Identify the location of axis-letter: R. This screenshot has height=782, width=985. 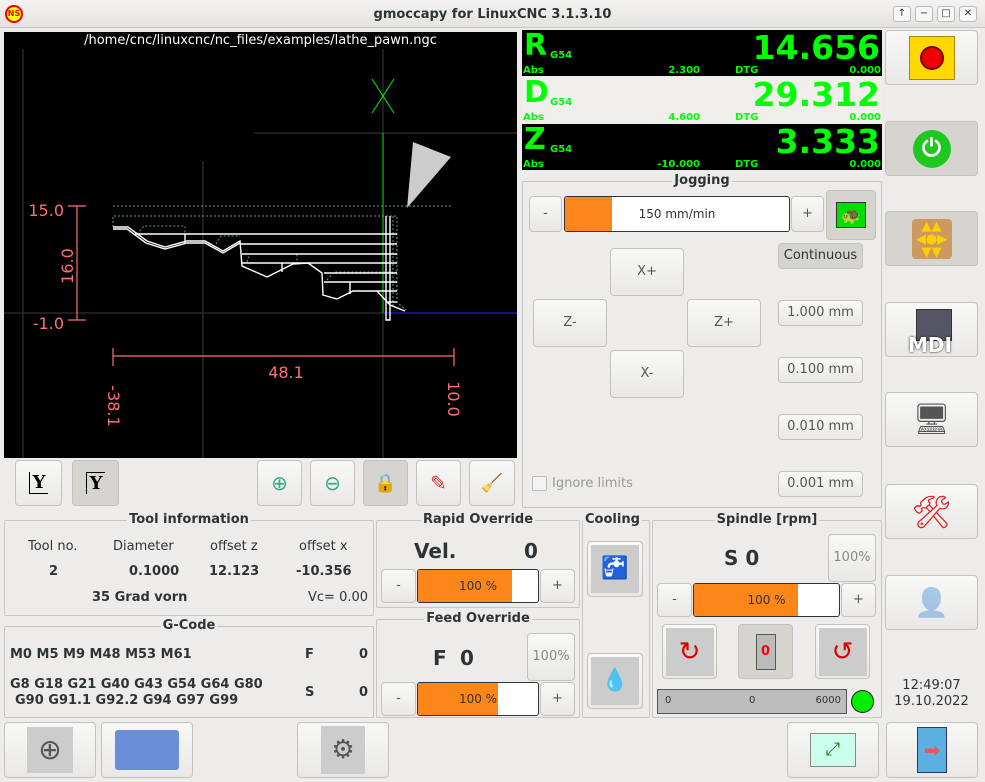
(536, 45).